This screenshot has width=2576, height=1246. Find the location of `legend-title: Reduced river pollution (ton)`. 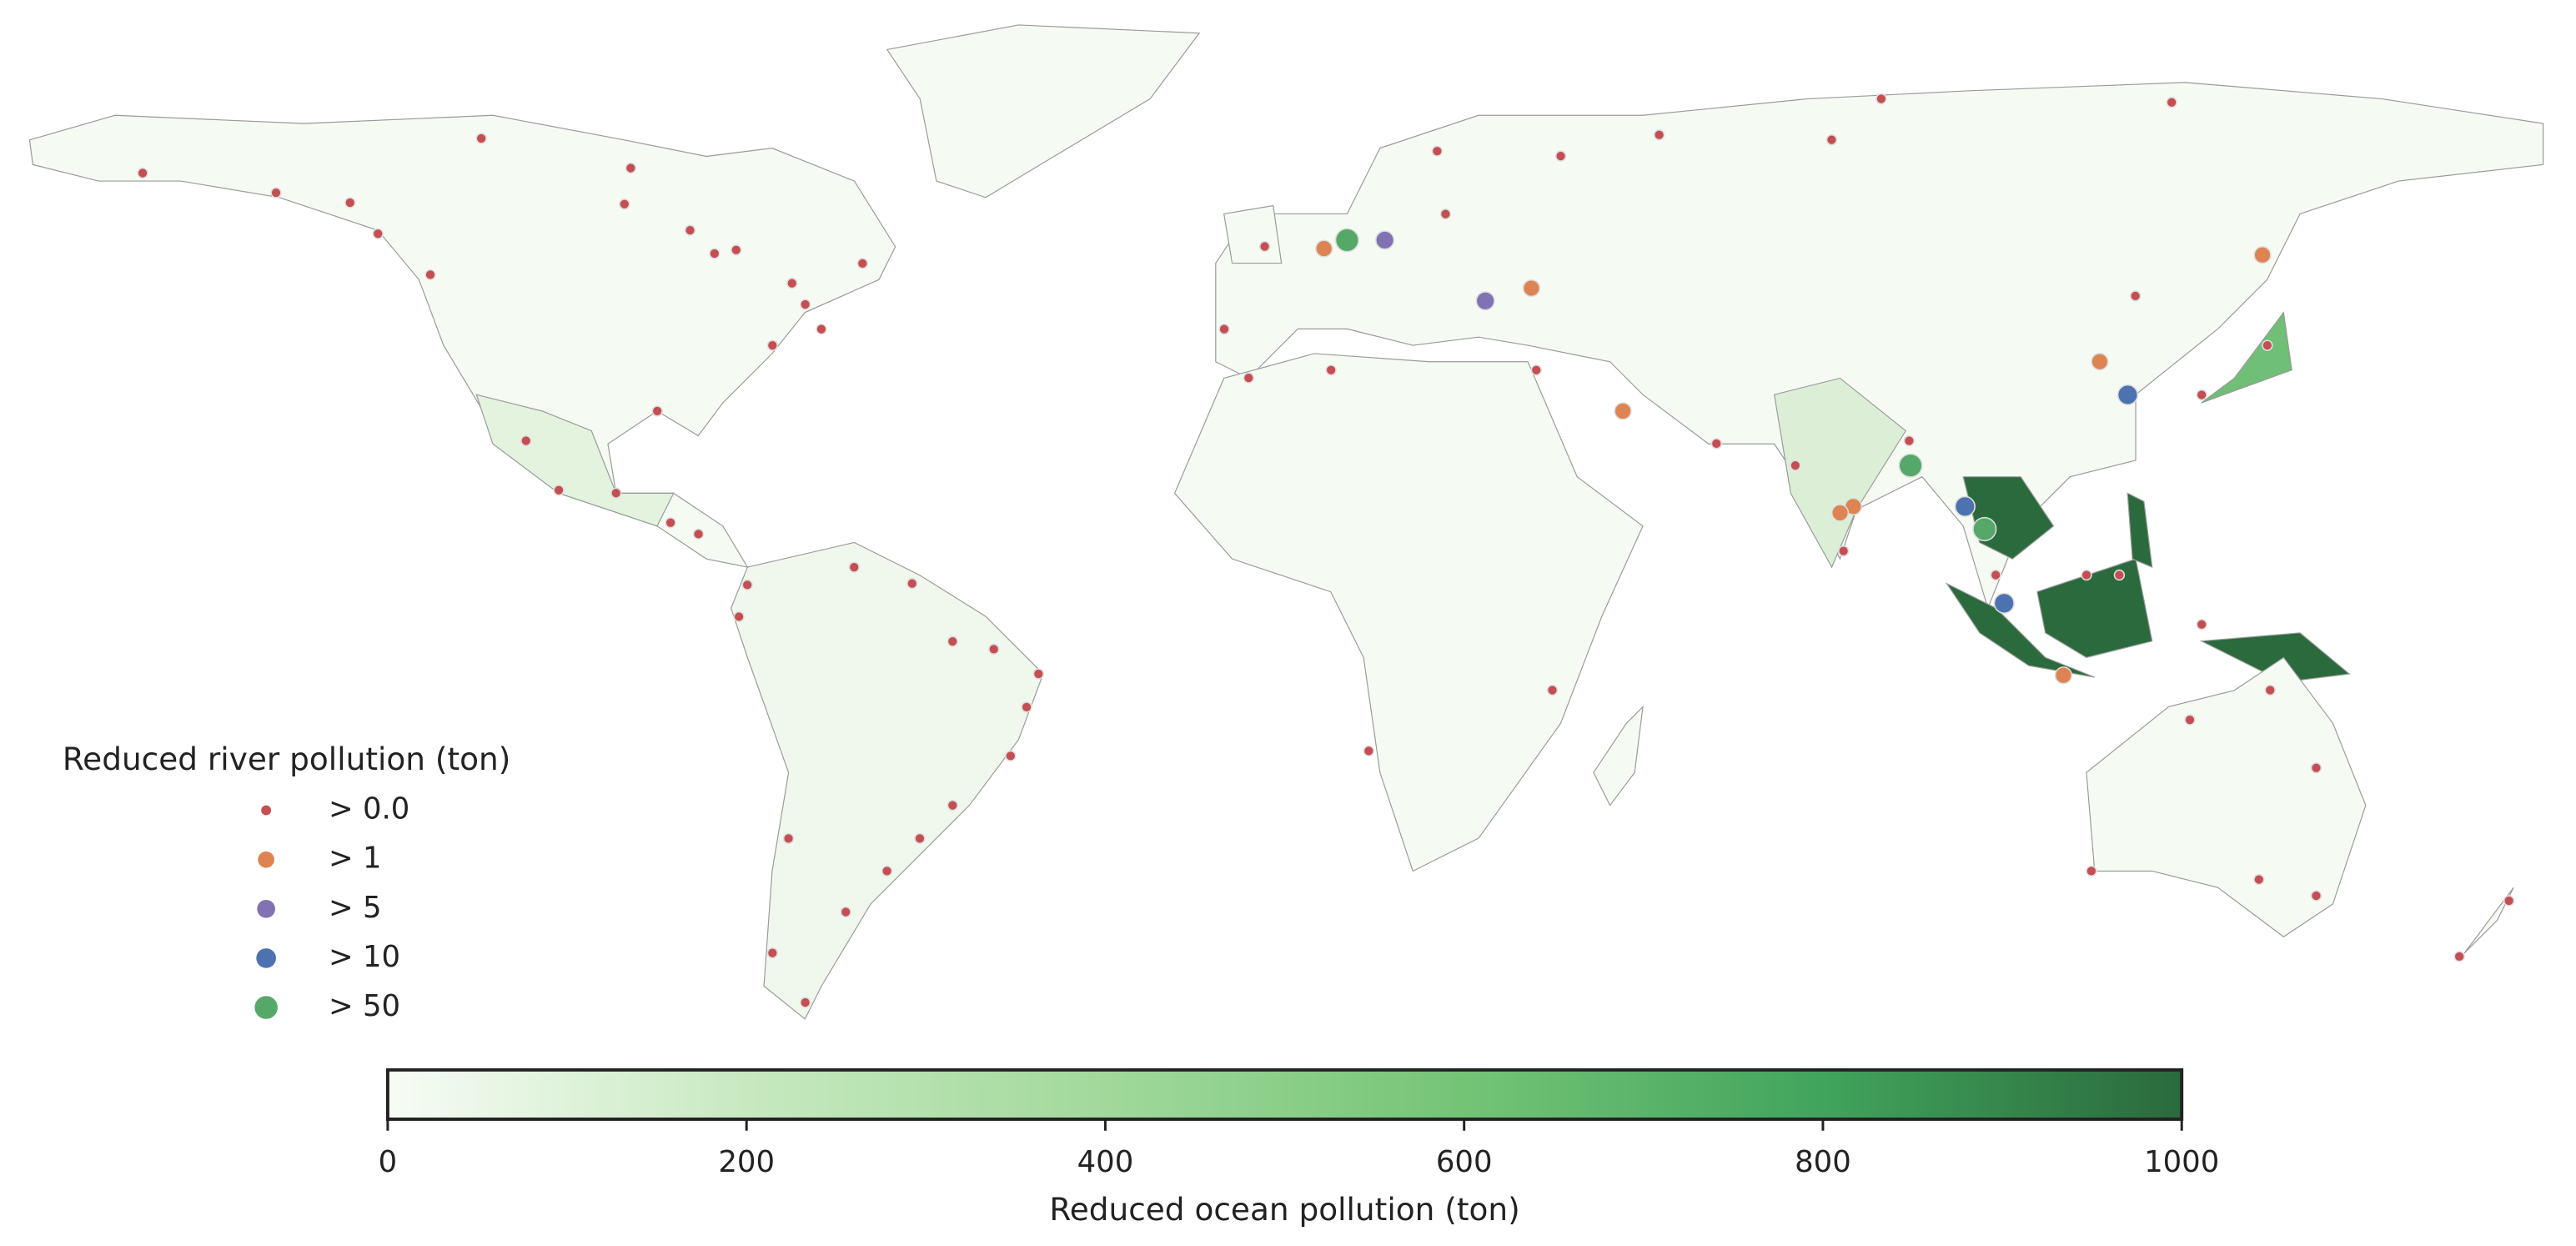

legend-title: Reduced river pollution (ton) is located at coordinates (287, 759).